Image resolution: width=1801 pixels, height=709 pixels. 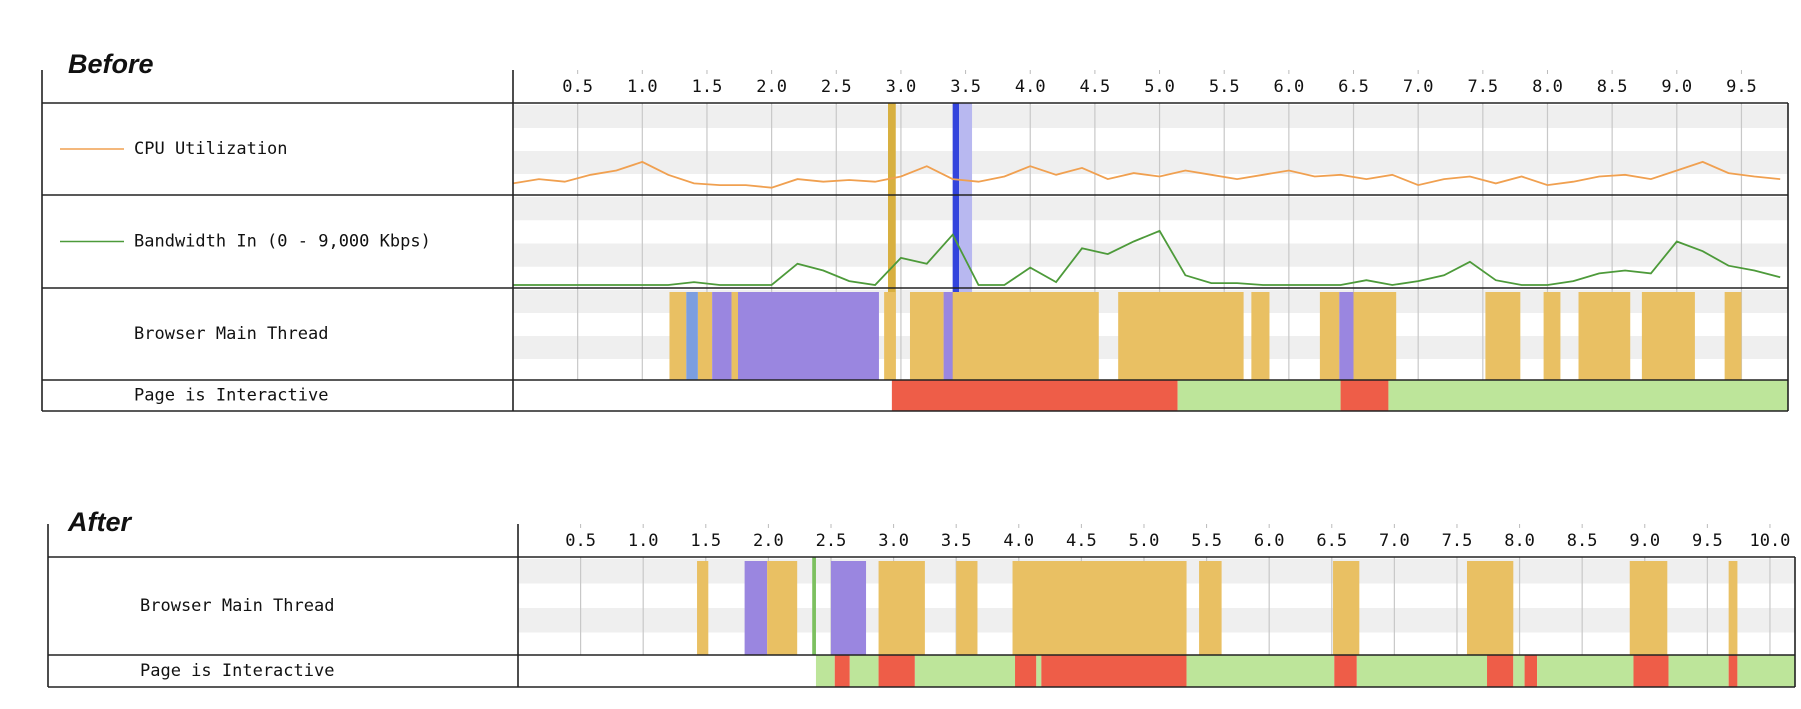 What do you see at coordinates (1081, 541) in the screenshot?
I see `x-tick-label: 4.5` at bounding box center [1081, 541].